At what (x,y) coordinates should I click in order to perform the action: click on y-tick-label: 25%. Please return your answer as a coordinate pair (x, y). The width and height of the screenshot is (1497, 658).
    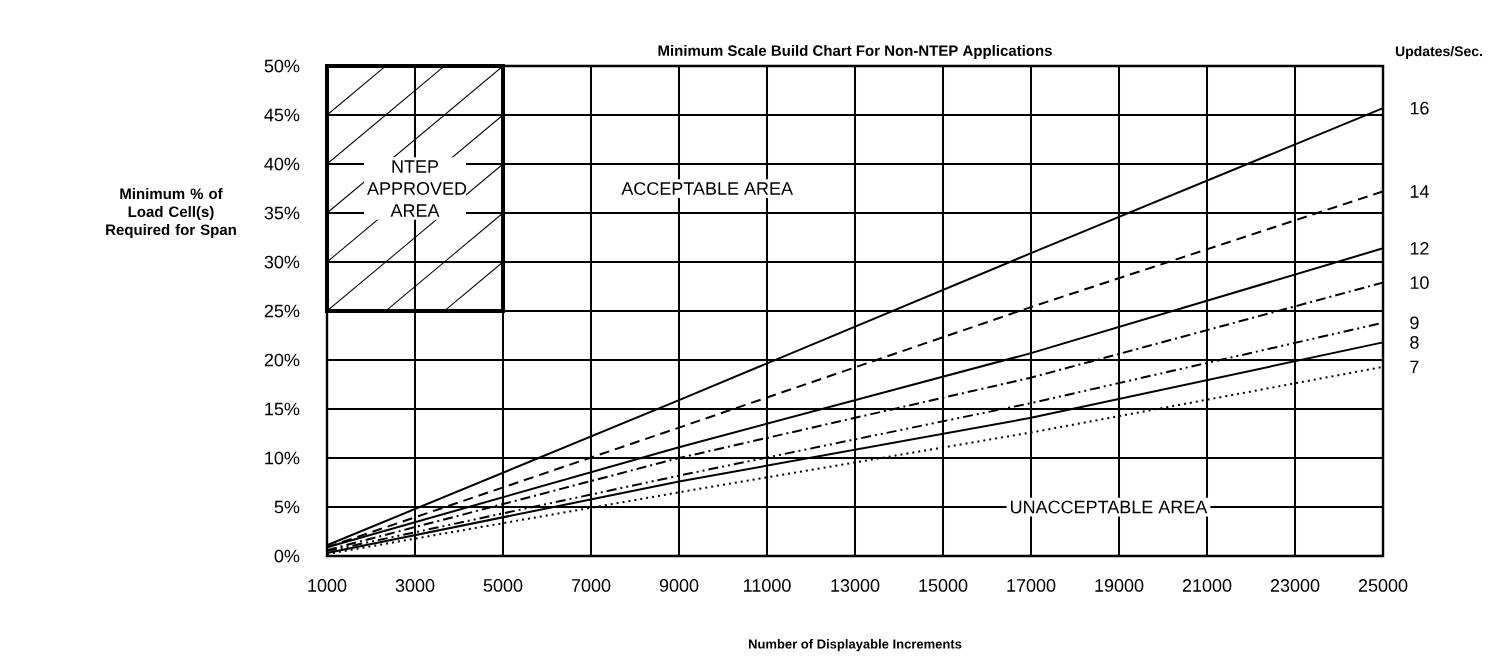
    Looking at the image, I should click on (282, 311).